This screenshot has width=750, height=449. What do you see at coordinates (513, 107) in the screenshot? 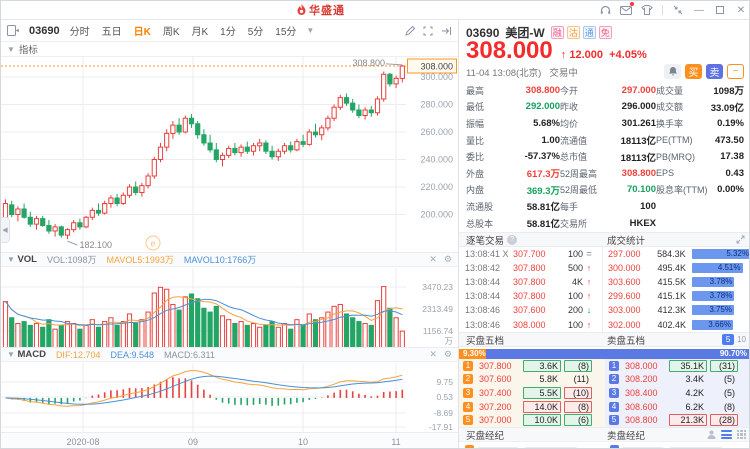
I see `stat-row: 最低 292.000` at bounding box center [513, 107].